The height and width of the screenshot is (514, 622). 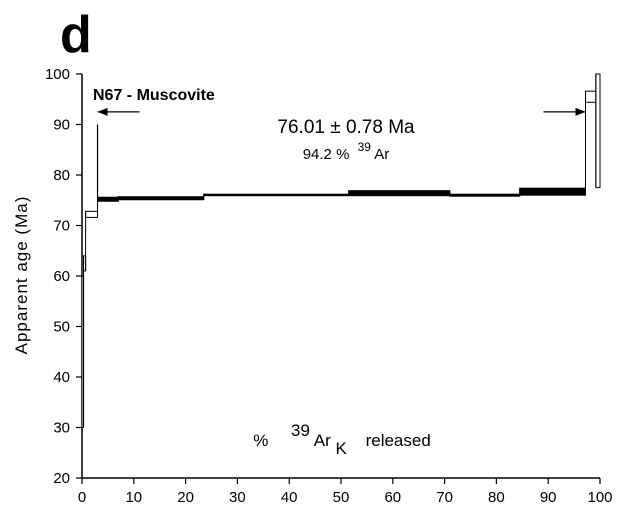 What do you see at coordinates (341, 497) in the screenshot?
I see `x-tick-label: 50` at bounding box center [341, 497].